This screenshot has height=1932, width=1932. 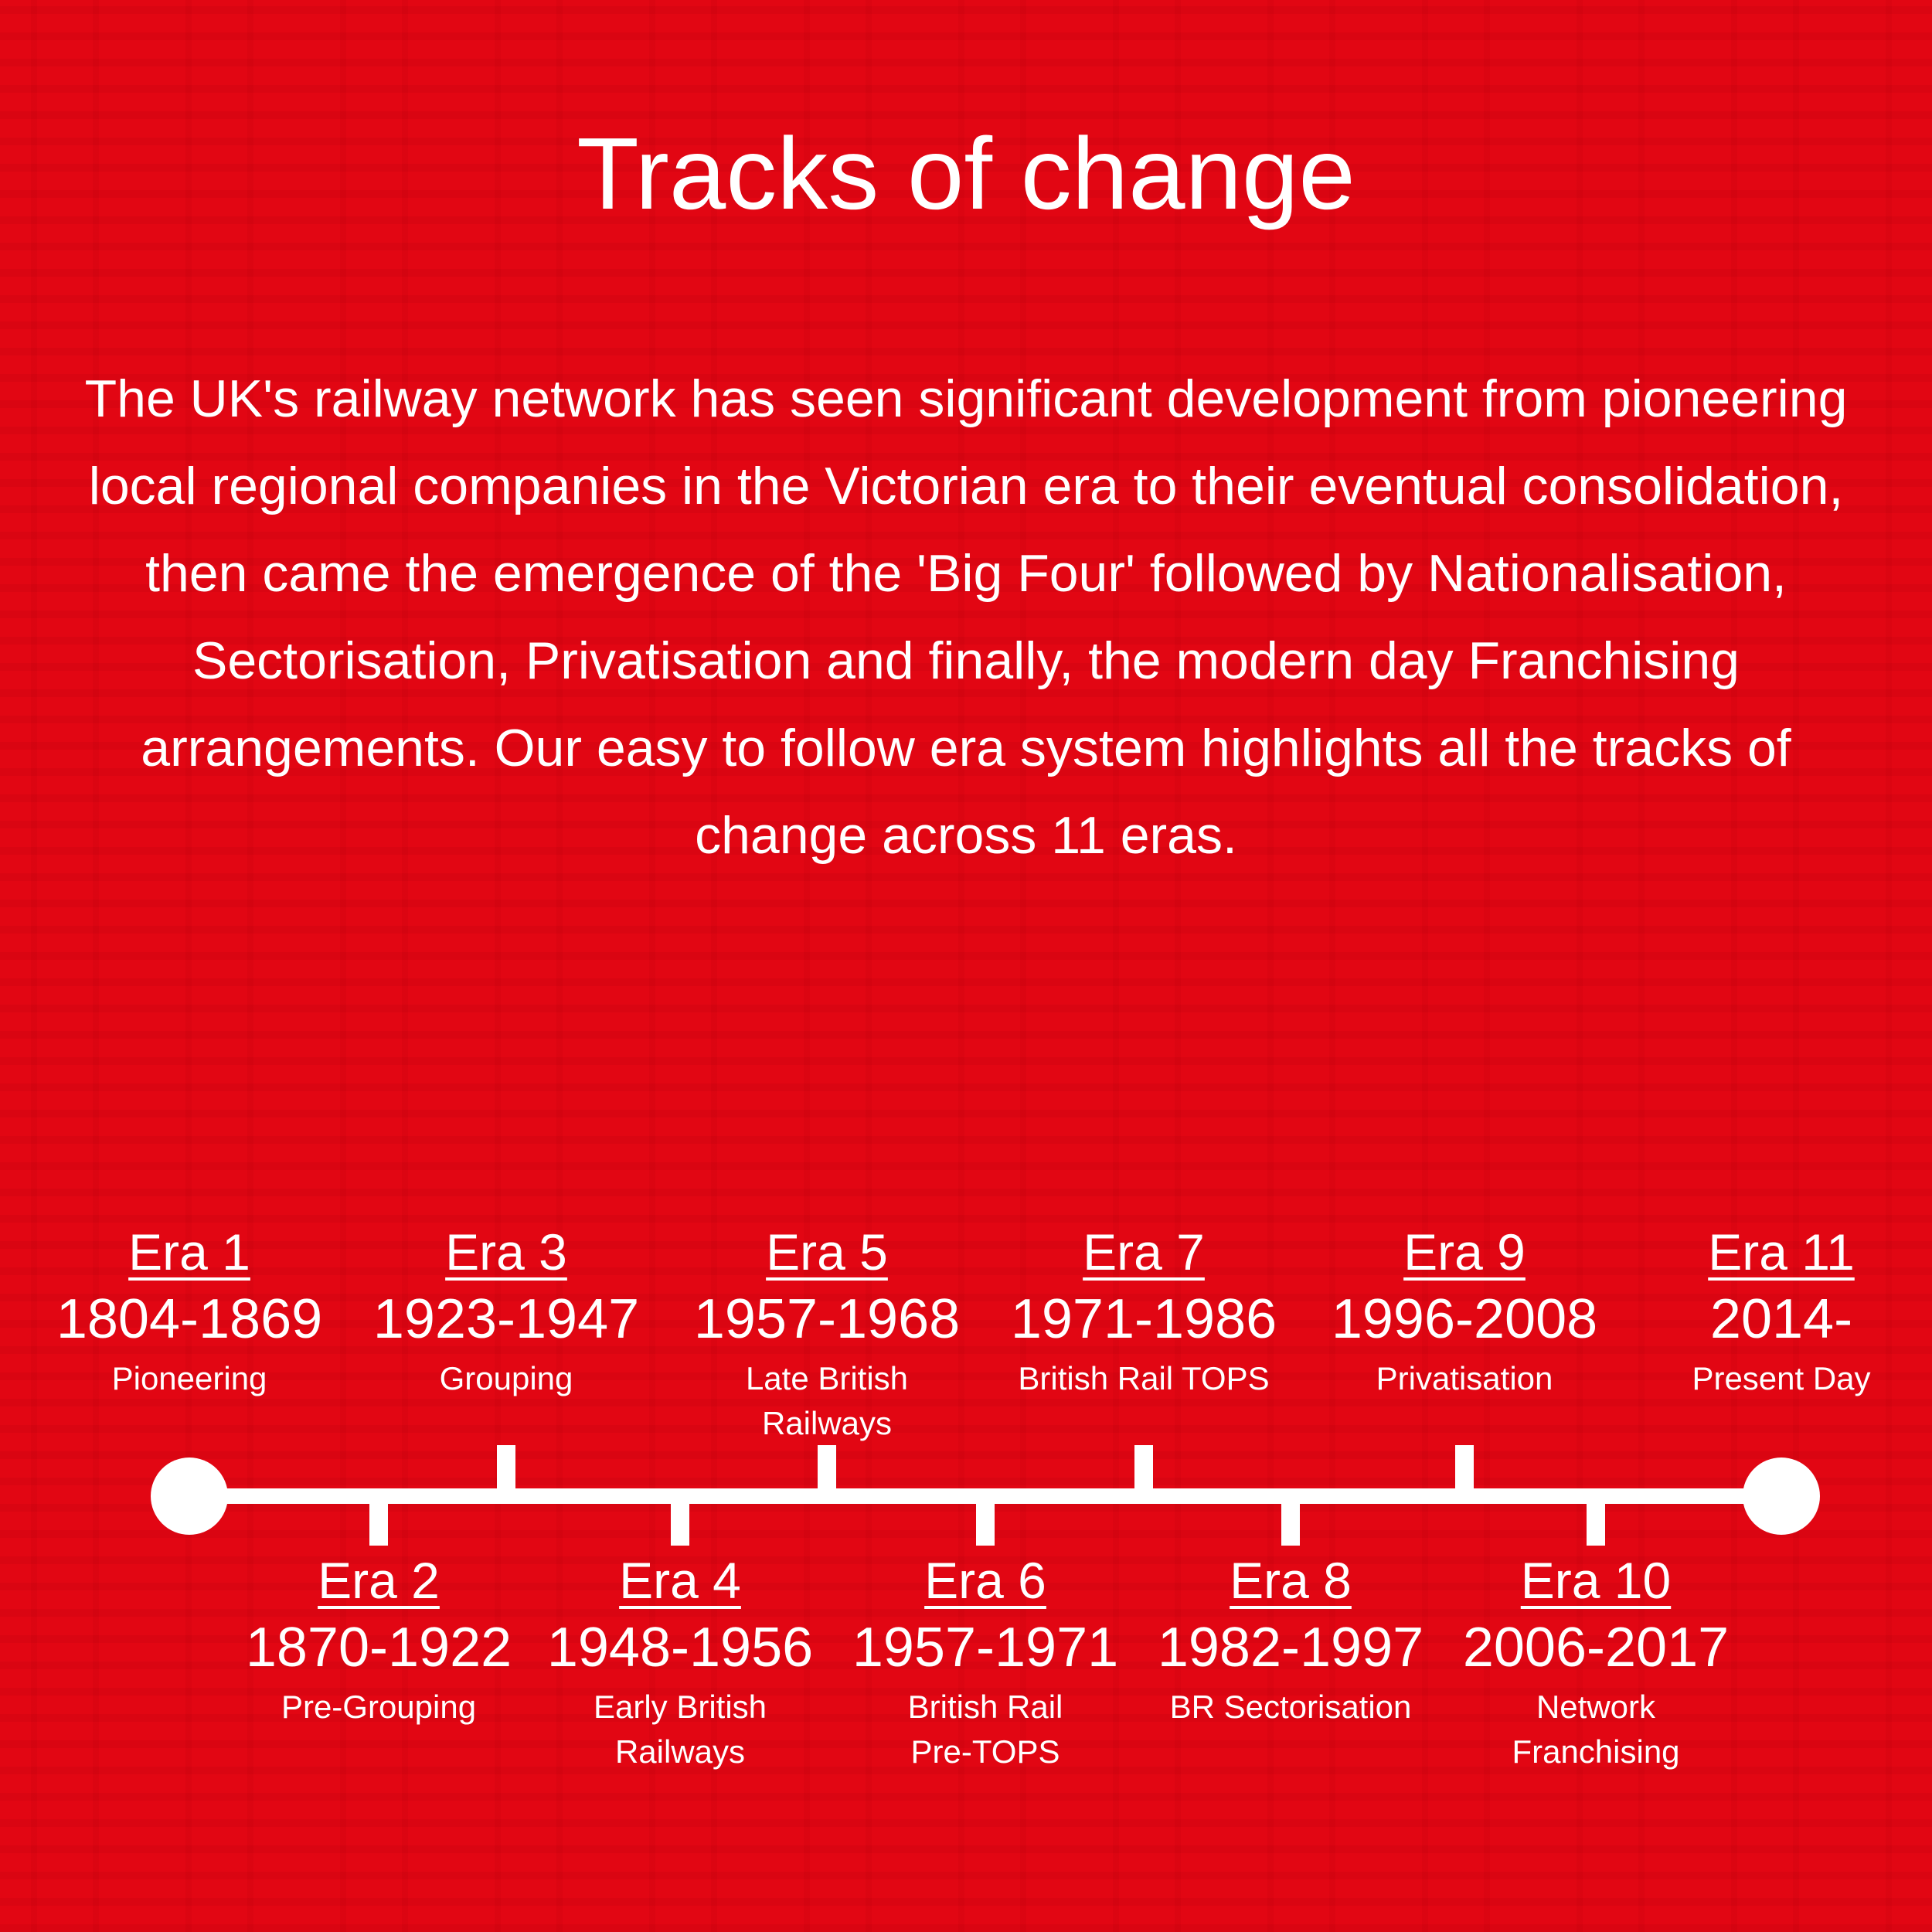 What do you see at coordinates (1291, 1648) in the screenshot?
I see `era-years: 1982-1997` at bounding box center [1291, 1648].